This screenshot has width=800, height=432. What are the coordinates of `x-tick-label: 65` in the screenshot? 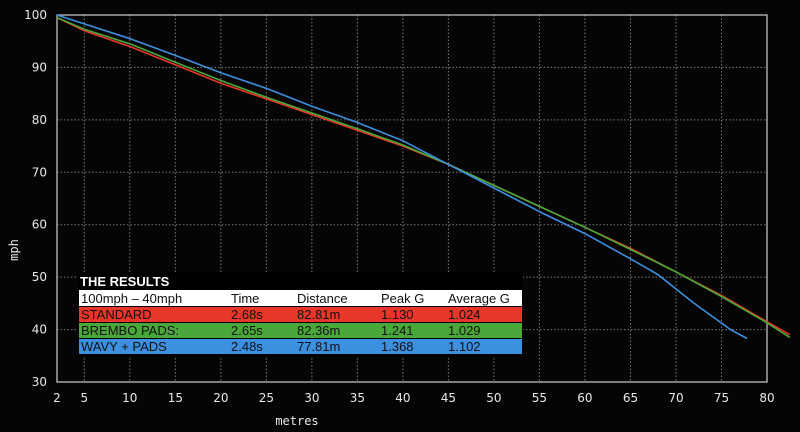 It's located at (630, 398).